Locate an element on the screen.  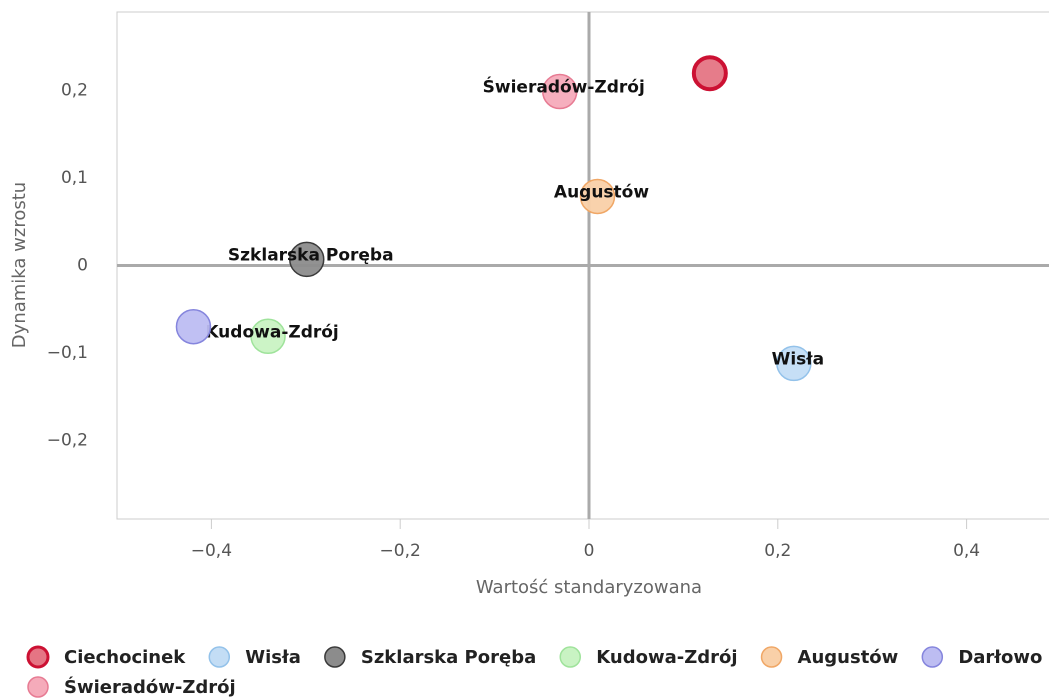
y-tick-label: 0,1 is located at coordinates (74, 178).